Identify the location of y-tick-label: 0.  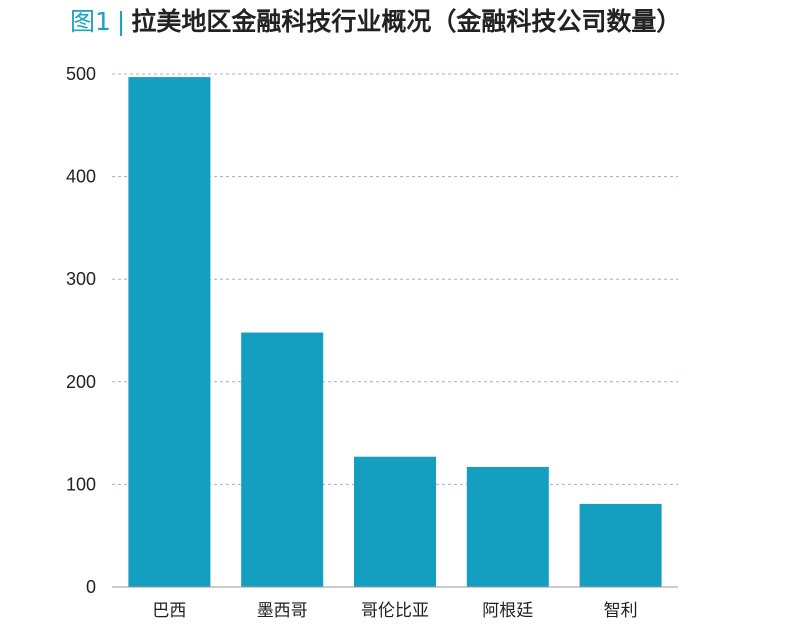
(91, 587).